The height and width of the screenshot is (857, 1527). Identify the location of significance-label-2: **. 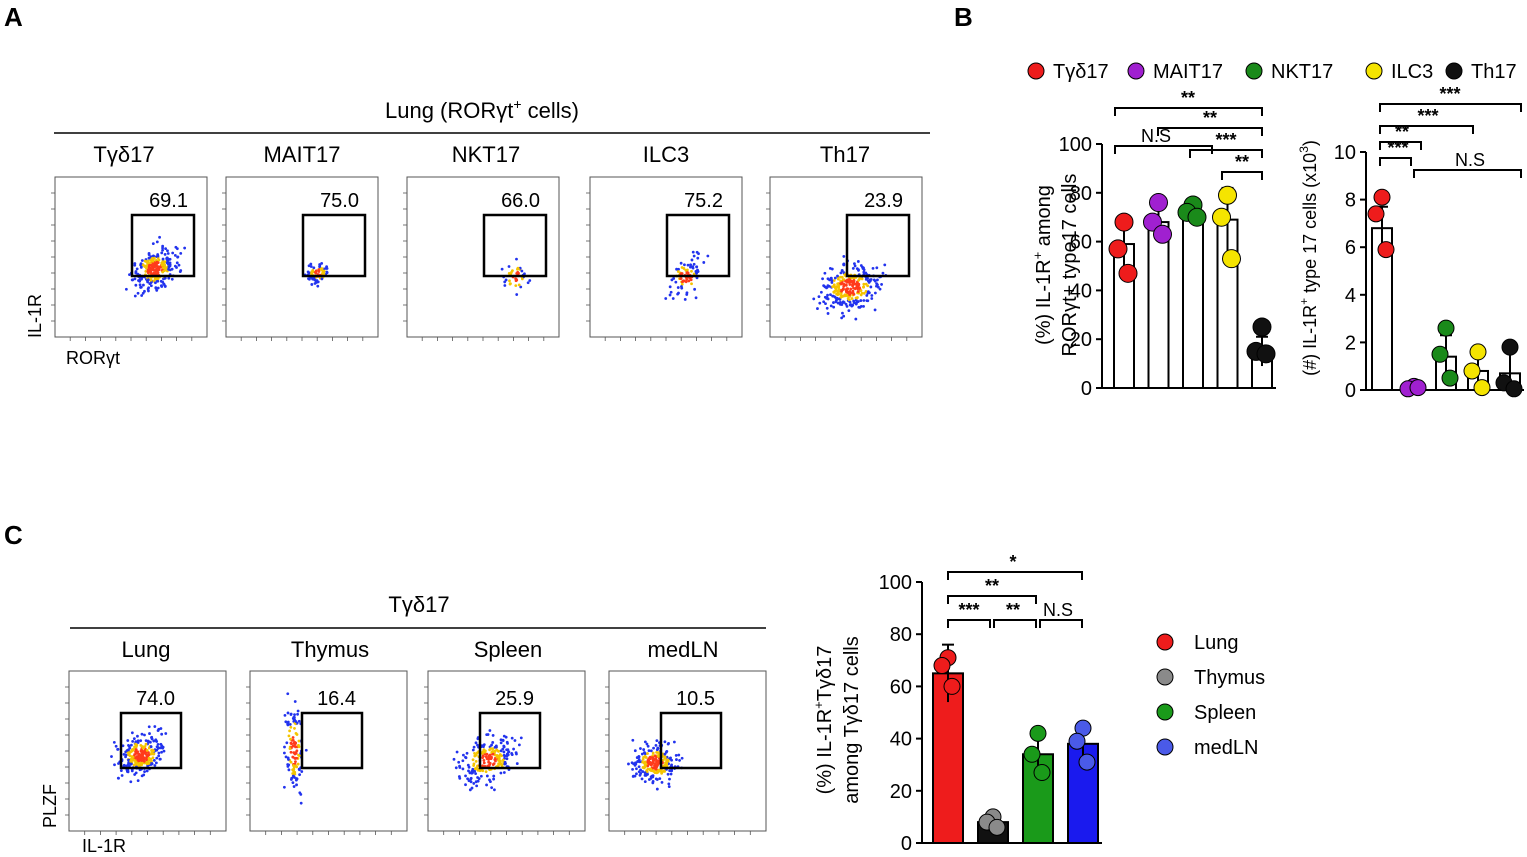
(1402, 132).